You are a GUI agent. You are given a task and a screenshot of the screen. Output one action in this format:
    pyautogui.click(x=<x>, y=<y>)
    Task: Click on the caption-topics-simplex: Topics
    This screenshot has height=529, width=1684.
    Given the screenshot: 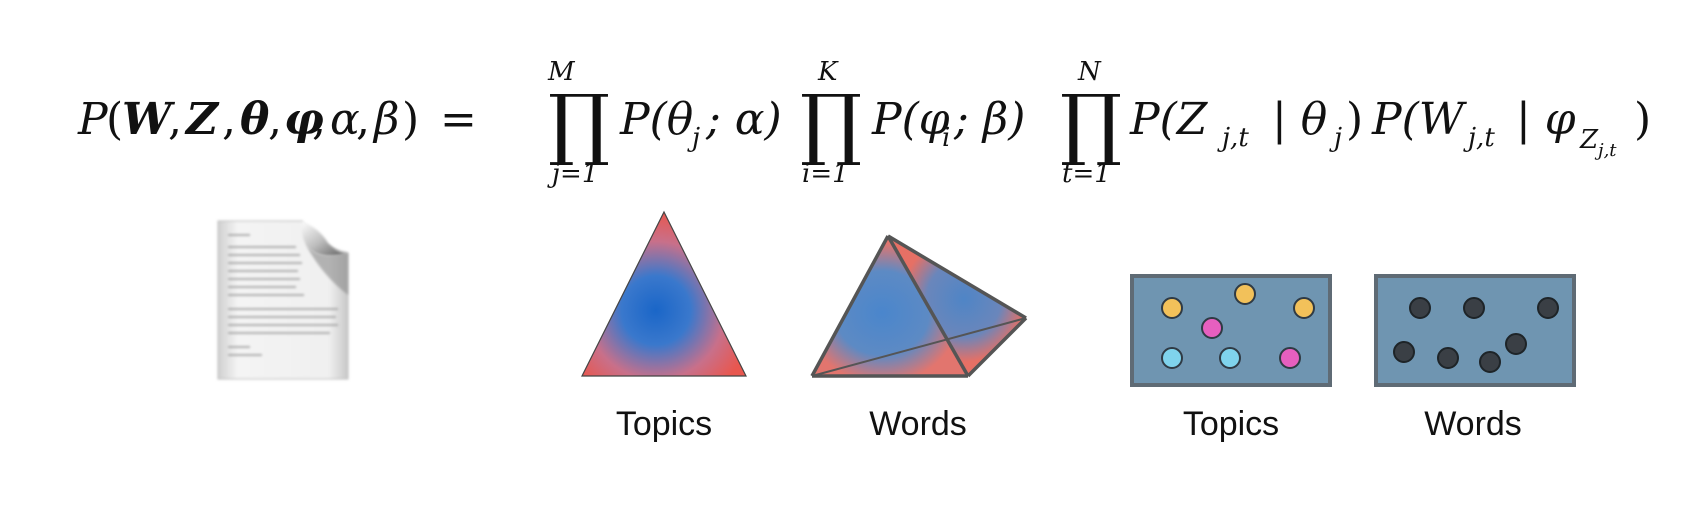 What is the action you would take?
    pyautogui.click(x=664, y=424)
    